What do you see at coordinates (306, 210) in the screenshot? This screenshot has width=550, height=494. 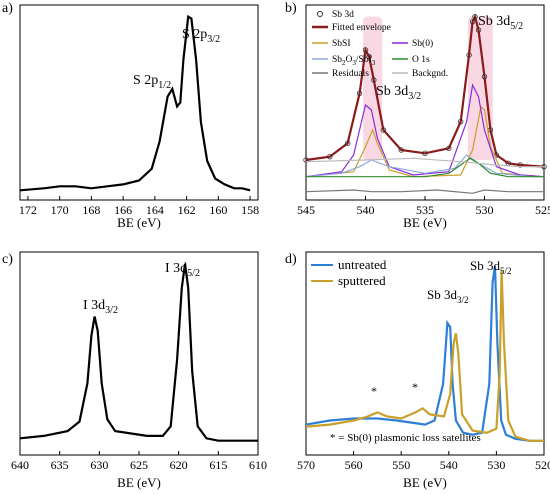 I see `panel-b-xtick-label-0: 545` at bounding box center [306, 210].